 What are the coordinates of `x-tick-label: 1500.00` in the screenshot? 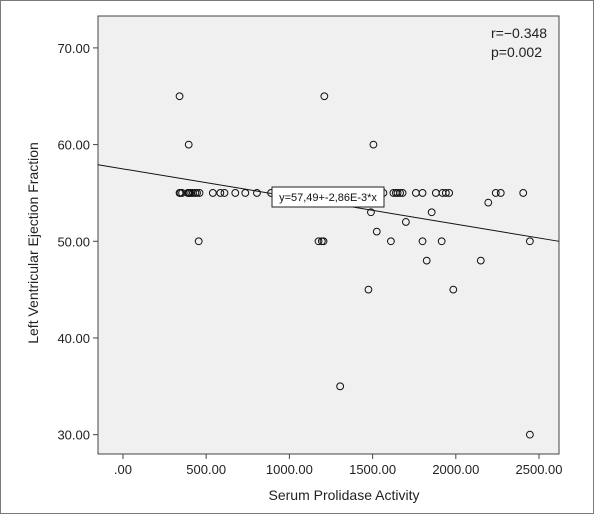 It's located at (372, 469).